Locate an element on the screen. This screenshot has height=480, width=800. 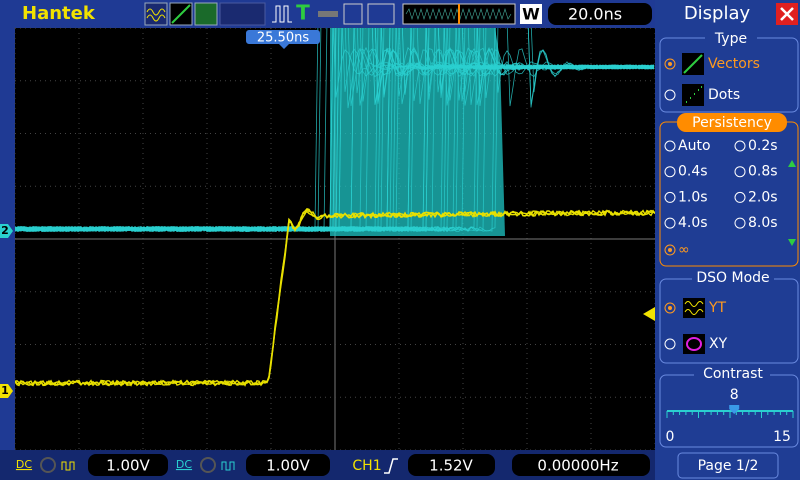
type-head-bg is located at coordinates (731, 38).